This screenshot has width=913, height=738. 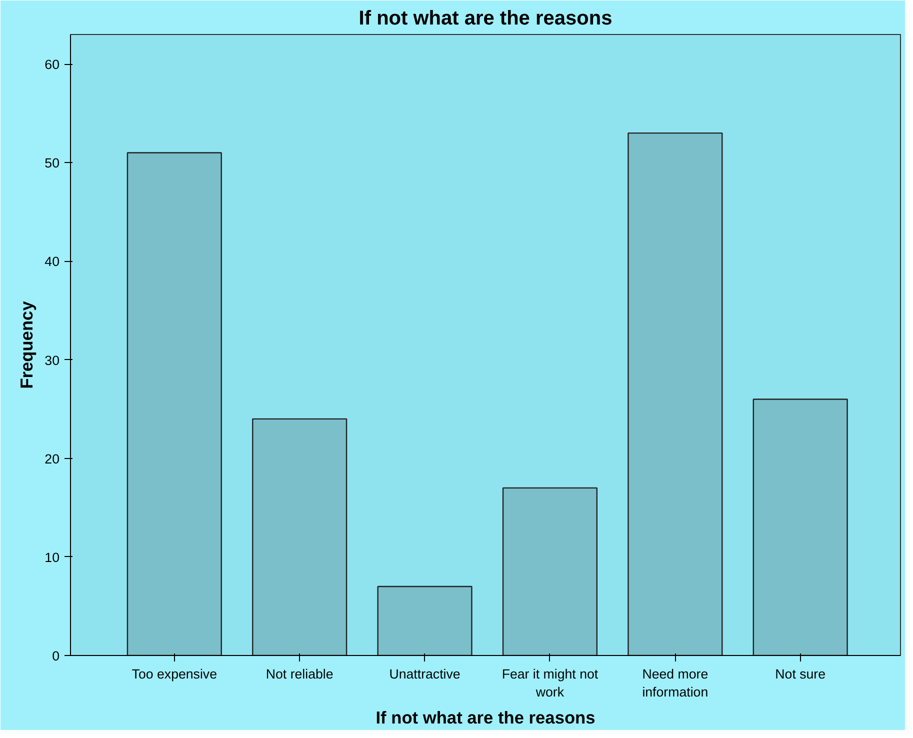 I want to click on x-tick-label: Too expensive, so click(x=175, y=674).